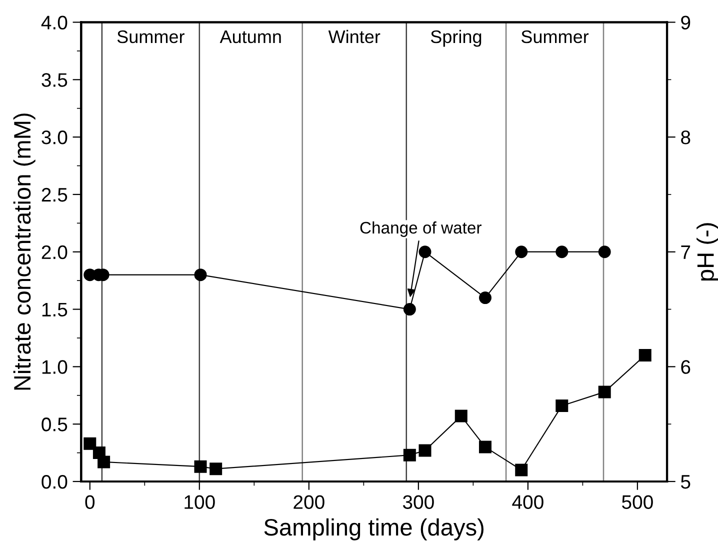 Image resolution: width=718 pixels, height=556 pixels. Describe the element at coordinates (418, 502) in the screenshot. I see `x-tick-label: 300` at that location.